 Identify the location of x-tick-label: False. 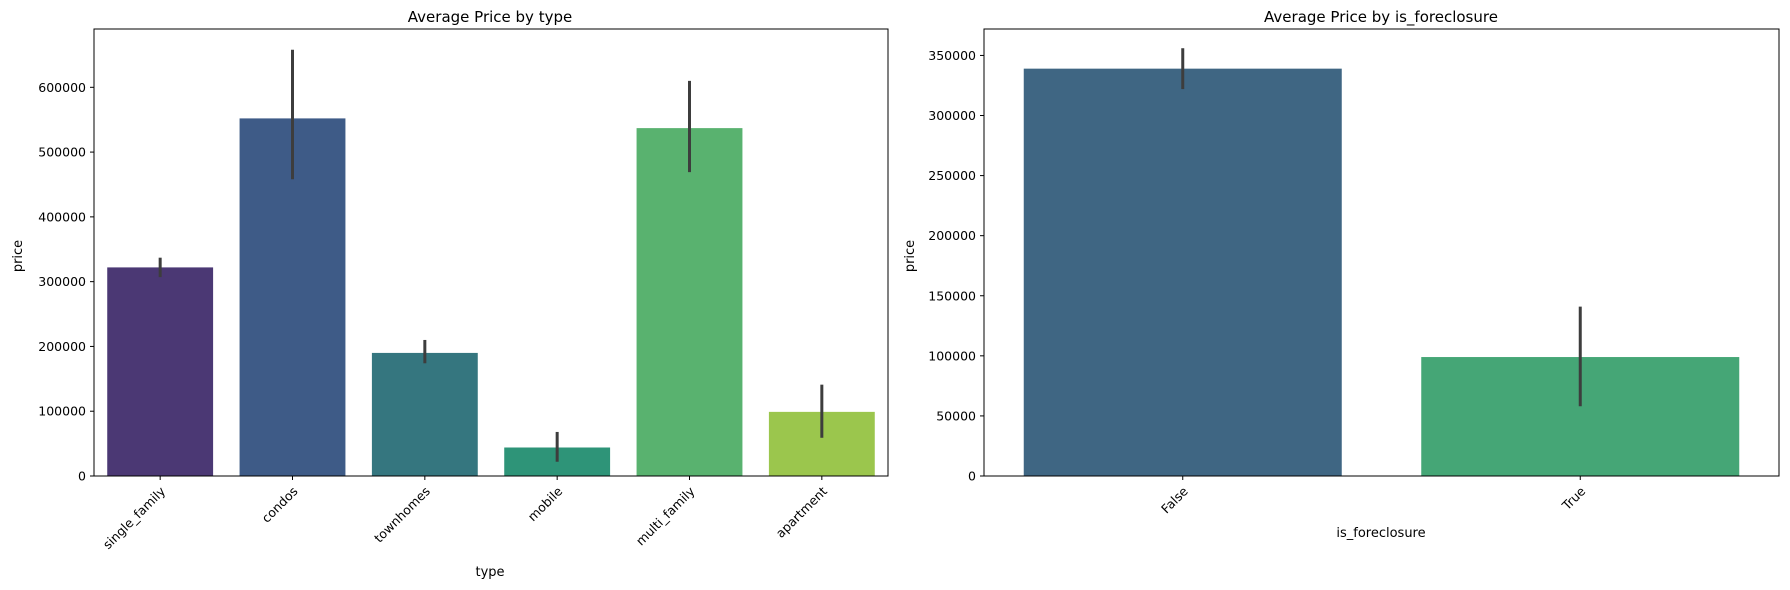
(1174, 499).